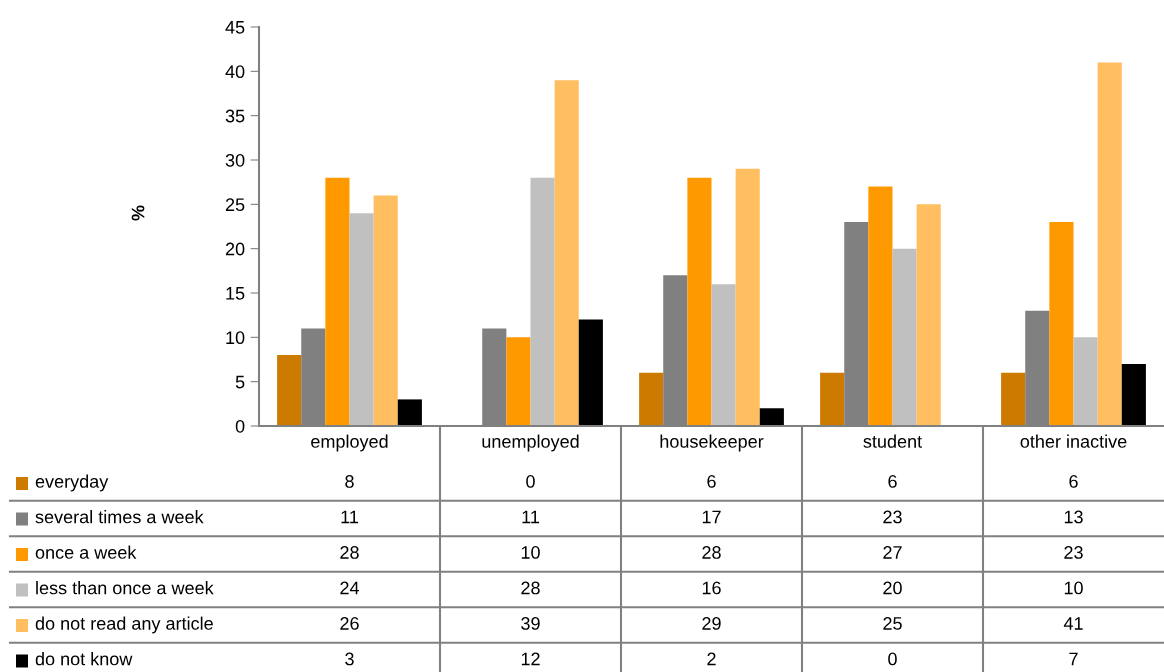 The image size is (1164, 672). What do you see at coordinates (119, 517) in the screenshot?
I see `legend-label: several times a week` at bounding box center [119, 517].